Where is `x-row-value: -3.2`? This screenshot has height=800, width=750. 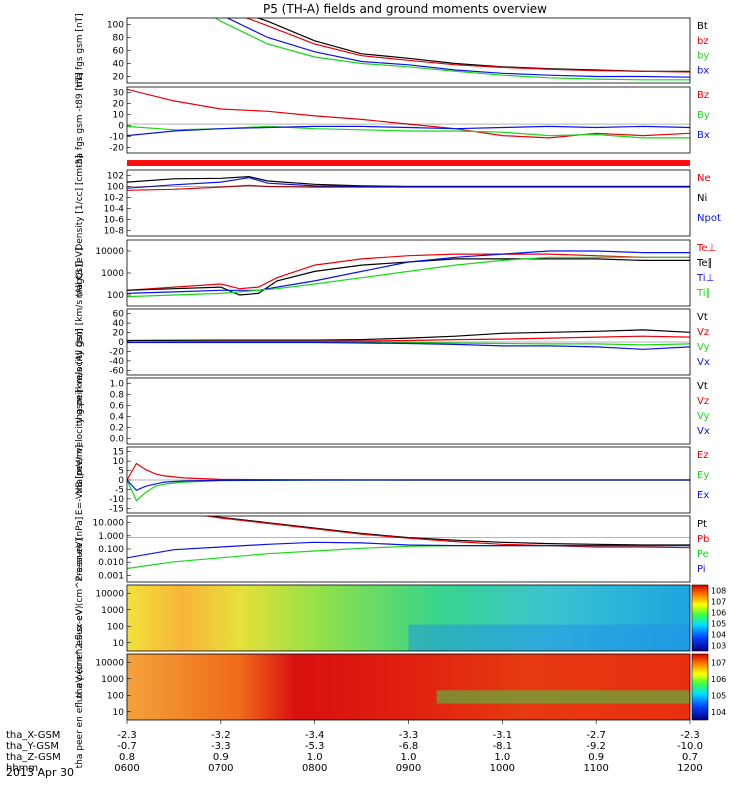
x-row-value: -3.2 is located at coordinates (221, 735).